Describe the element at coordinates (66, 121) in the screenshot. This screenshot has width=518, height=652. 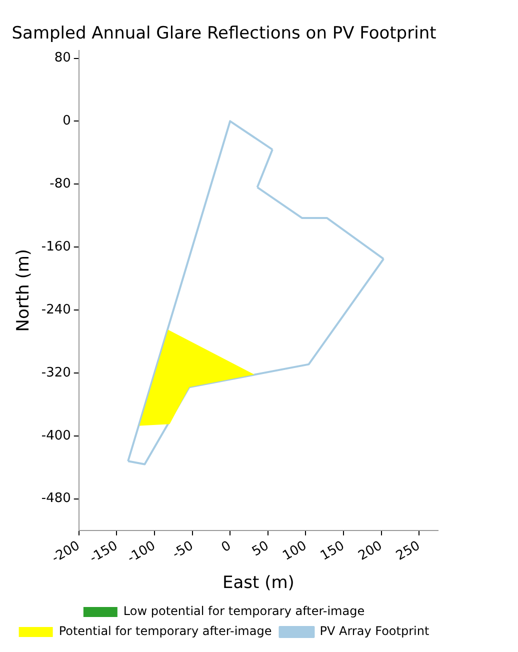
I see `y-tick-label: 0` at that location.